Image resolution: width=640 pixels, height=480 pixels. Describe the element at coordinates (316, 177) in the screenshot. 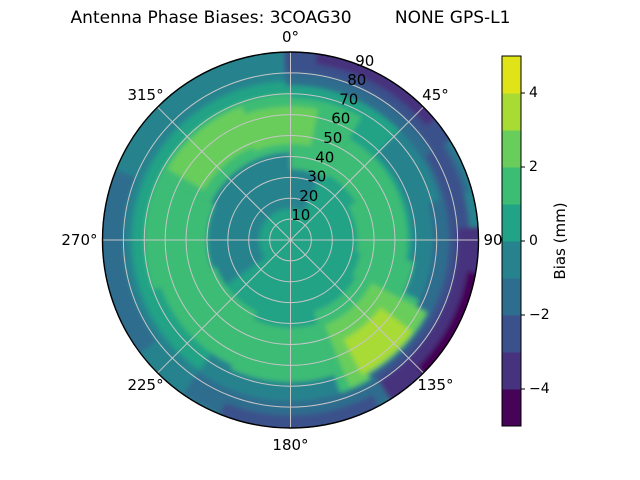

I see `radial-tick-label: 30` at that location.